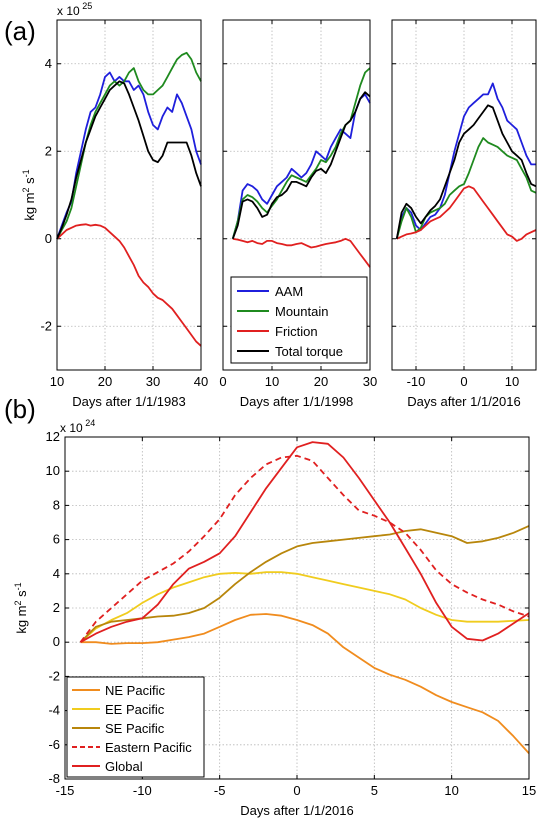 The width and height of the screenshot is (539, 820). I want to click on panel-2: -10 0 10 Days after 1/1/2016, so click(464, 214).